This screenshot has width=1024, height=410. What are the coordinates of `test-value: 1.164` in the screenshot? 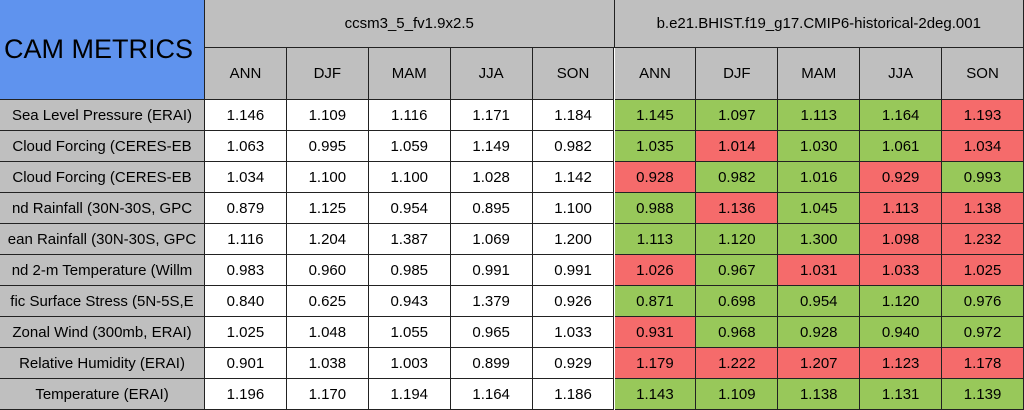 It's located at (901, 115).